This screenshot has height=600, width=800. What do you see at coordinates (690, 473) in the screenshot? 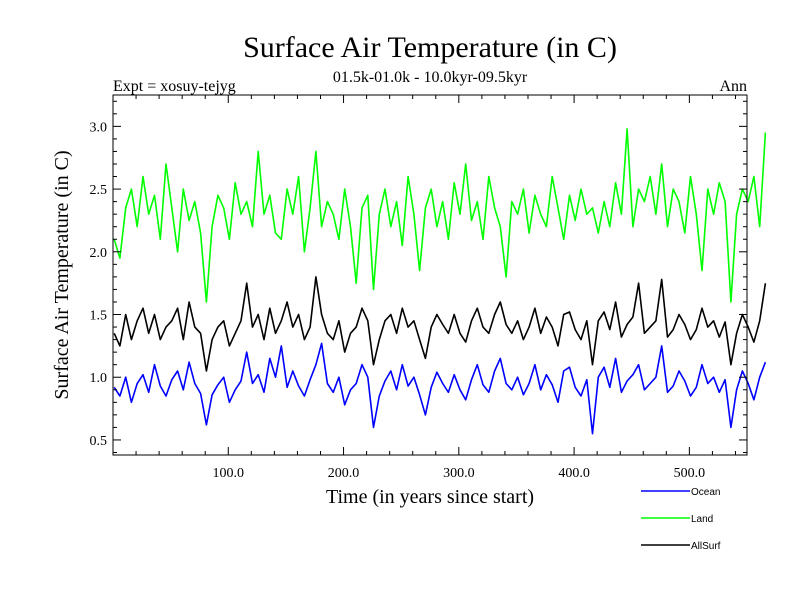
I see `x-tick-label: 500.0` at bounding box center [690, 473].